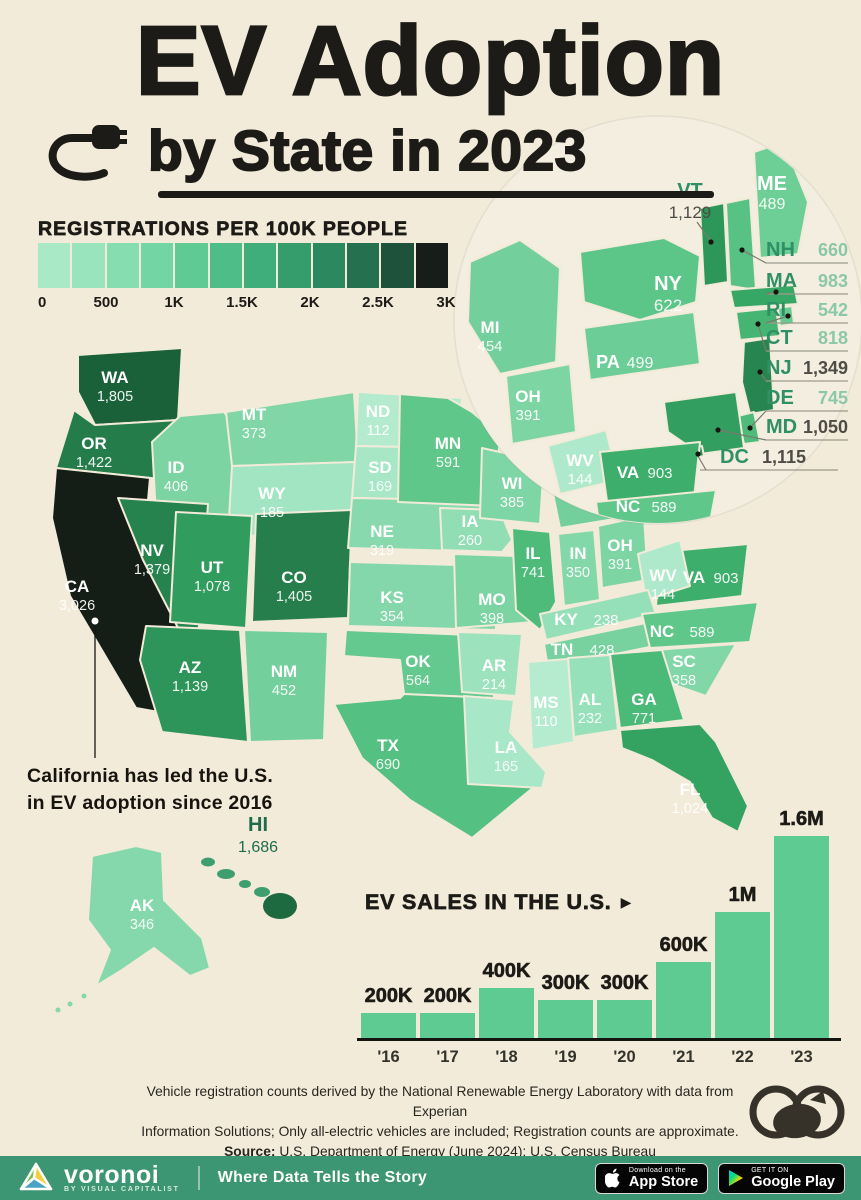  Describe the element at coordinates (436, 194) in the screenshot. I see `title-underline` at that location.